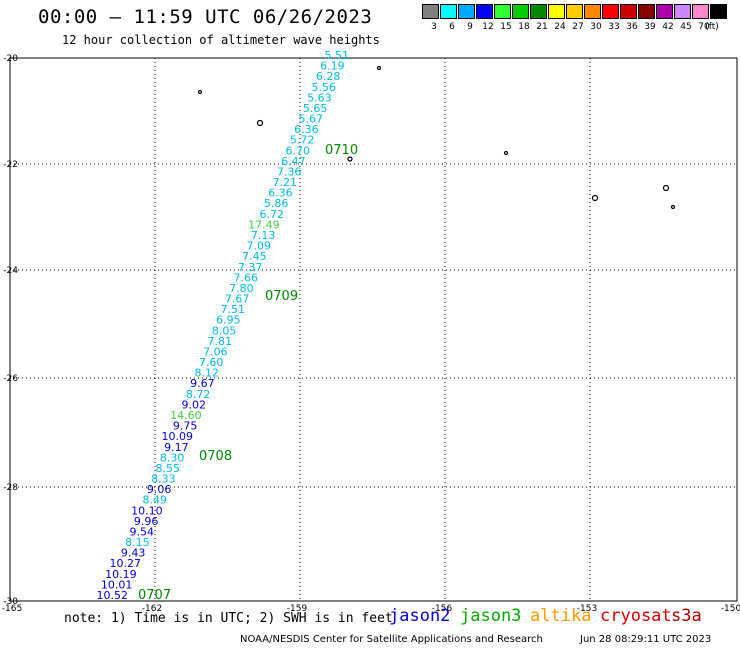  What do you see at coordinates (298, 150) in the screenshot?
I see `wave-height-label: 6.70` at bounding box center [298, 150].